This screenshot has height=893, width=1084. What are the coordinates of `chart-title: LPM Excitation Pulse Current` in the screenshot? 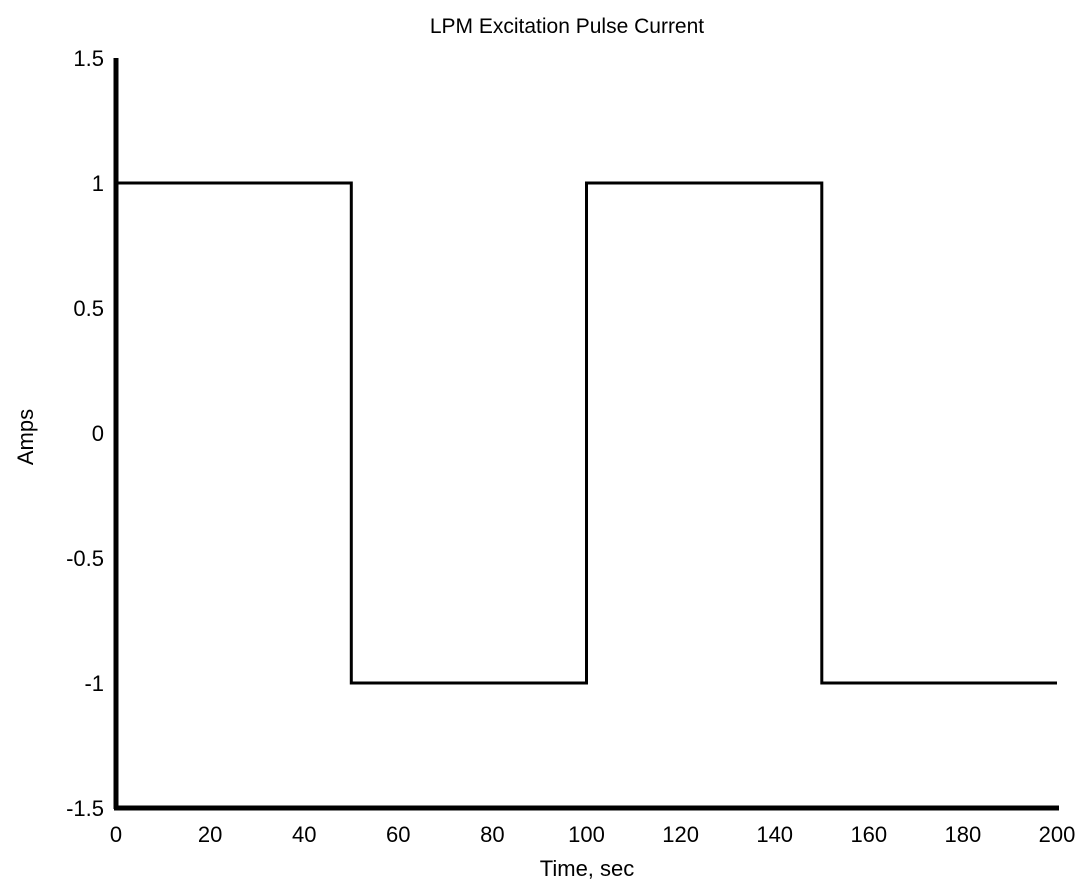 It's located at (567, 26).